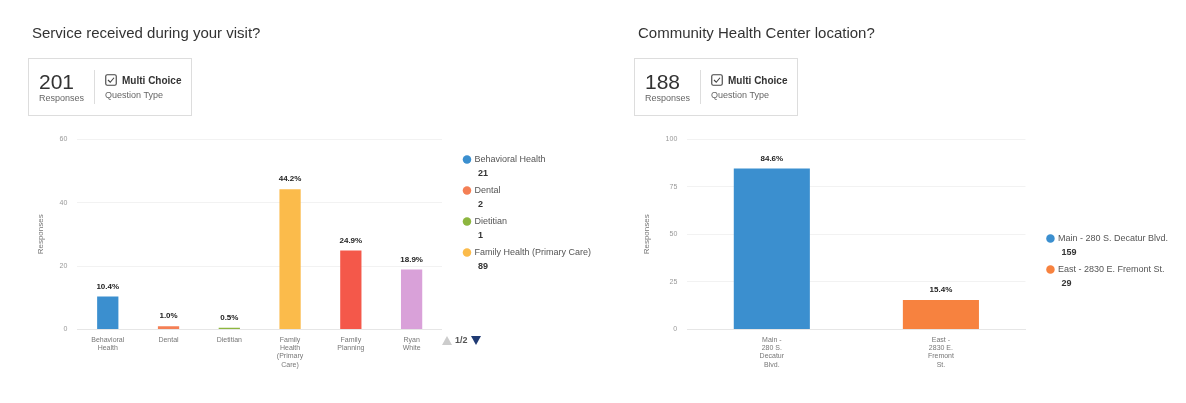  What do you see at coordinates (480, 234) in the screenshot?
I see `text: 1` at bounding box center [480, 234].